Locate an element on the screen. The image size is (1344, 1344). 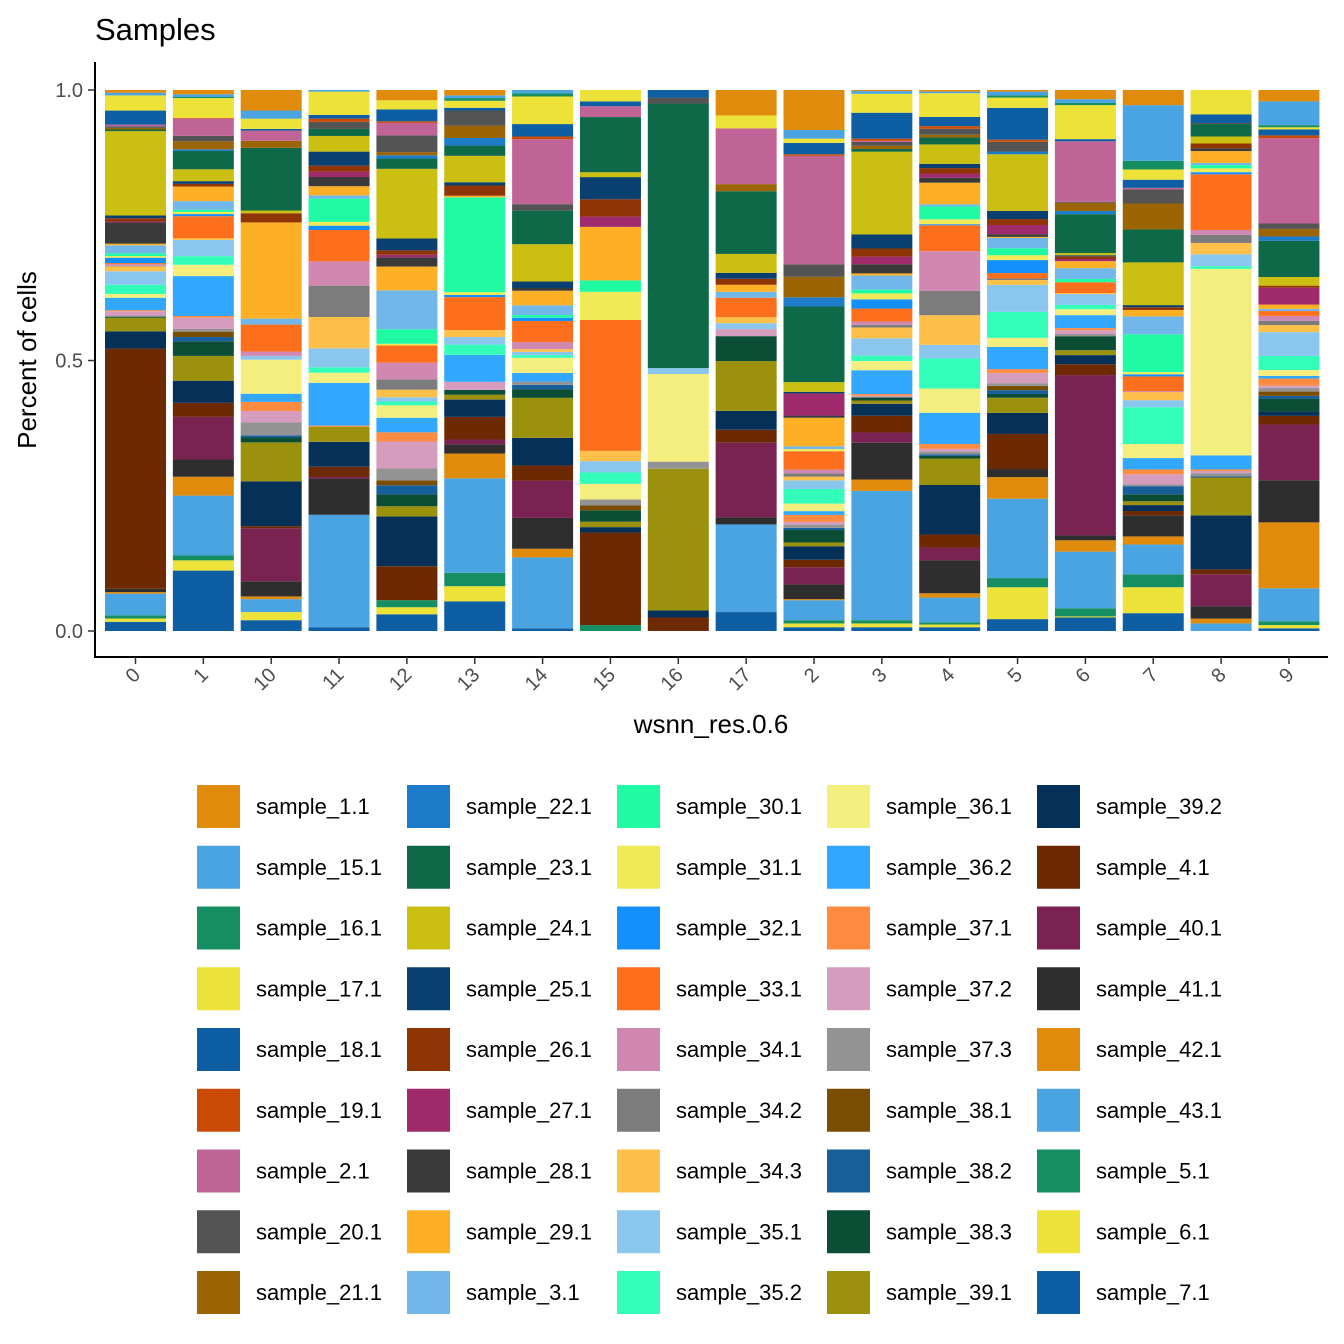
bar-segment-17-sample_38.3 is located at coordinates (746, 349).